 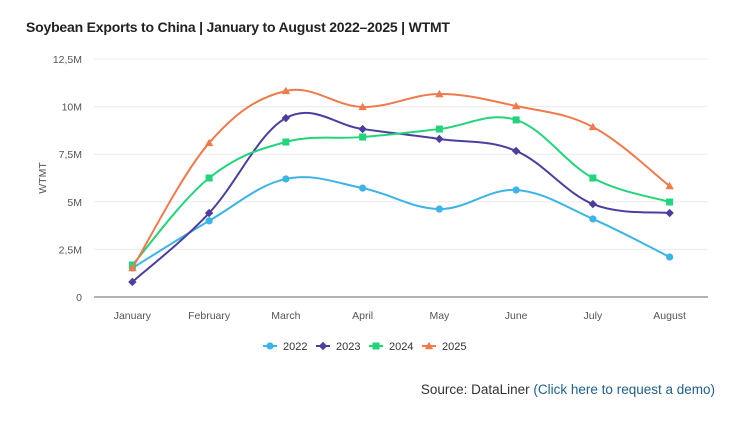 What do you see at coordinates (285, 316) in the screenshot?
I see `x-tick-label: March` at bounding box center [285, 316].